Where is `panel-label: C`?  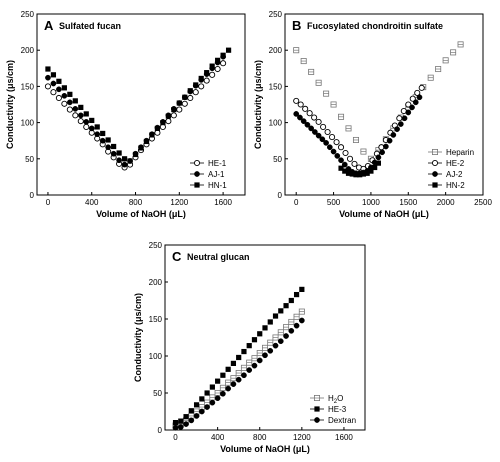
panel-label: C is located at coordinates (177, 256).